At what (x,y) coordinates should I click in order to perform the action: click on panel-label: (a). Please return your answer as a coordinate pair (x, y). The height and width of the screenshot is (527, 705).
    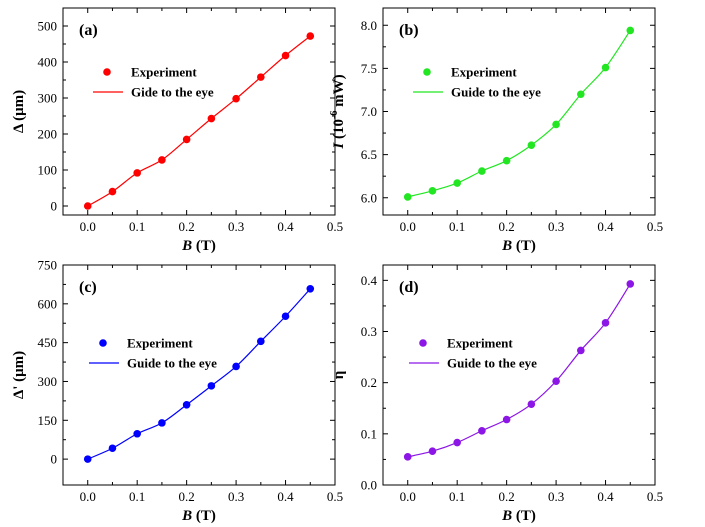
    Looking at the image, I should click on (88, 30).